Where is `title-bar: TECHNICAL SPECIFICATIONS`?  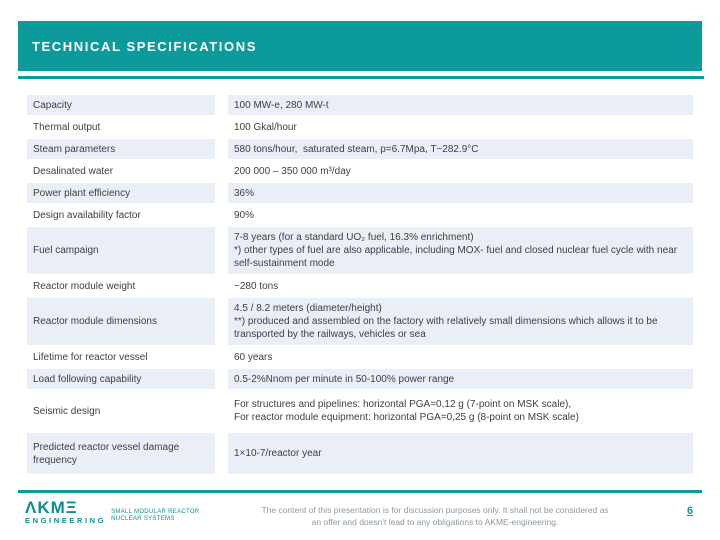
title-bar: TECHNICAL SPECIFICATIONS is located at coordinates (360, 46).